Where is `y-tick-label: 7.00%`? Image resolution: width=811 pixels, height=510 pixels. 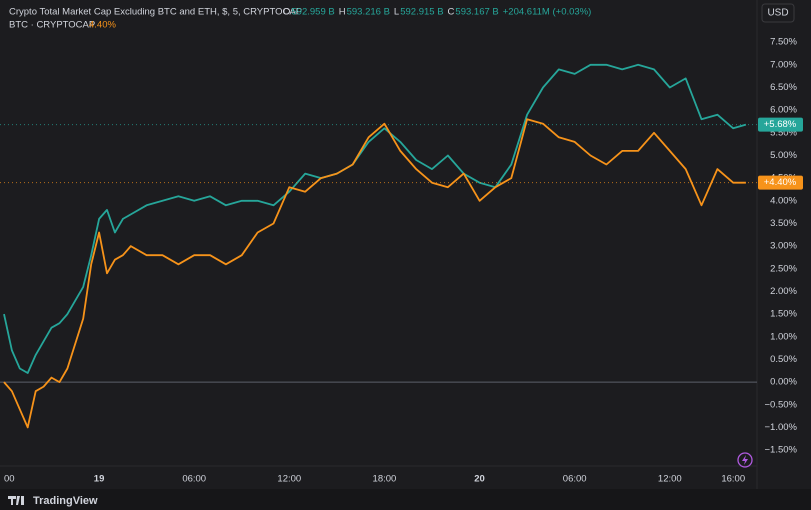 y-tick-label: 7.00% is located at coordinates (783, 64).